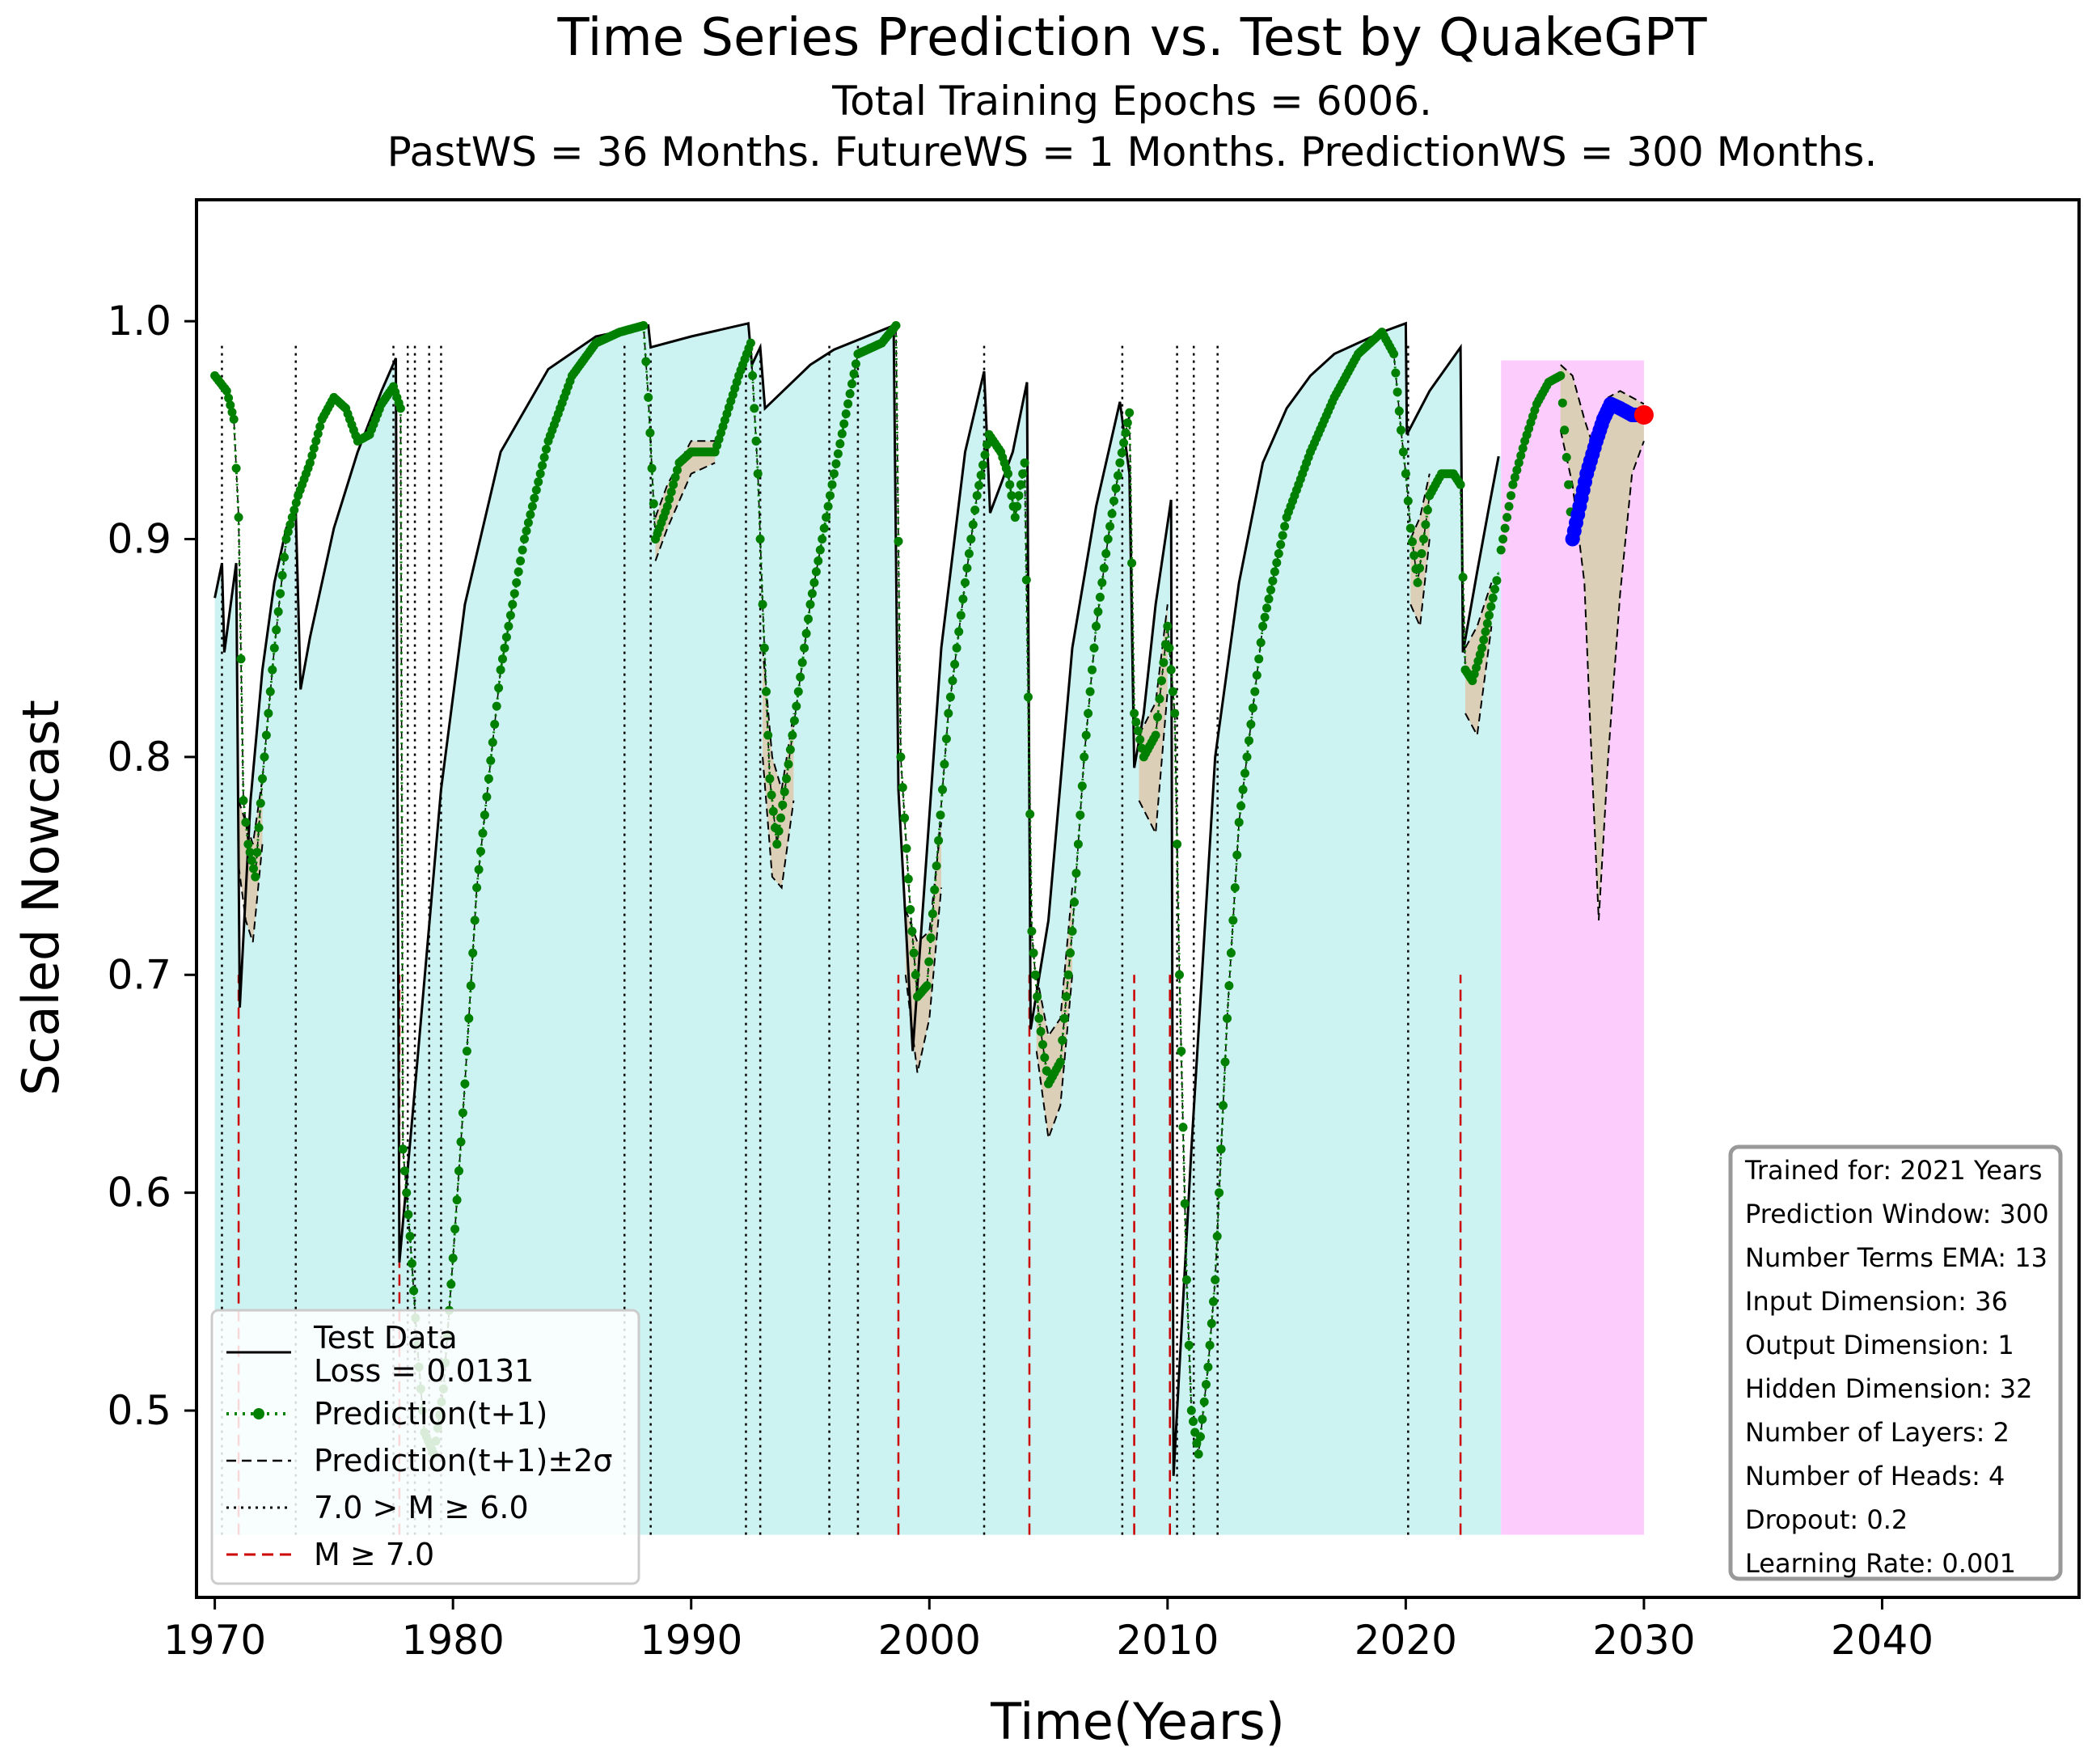 The height and width of the screenshot is (1764, 2092). What do you see at coordinates (1879, 1345) in the screenshot?
I see `info-line: Output Dimension: 1` at bounding box center [1879, 1345].